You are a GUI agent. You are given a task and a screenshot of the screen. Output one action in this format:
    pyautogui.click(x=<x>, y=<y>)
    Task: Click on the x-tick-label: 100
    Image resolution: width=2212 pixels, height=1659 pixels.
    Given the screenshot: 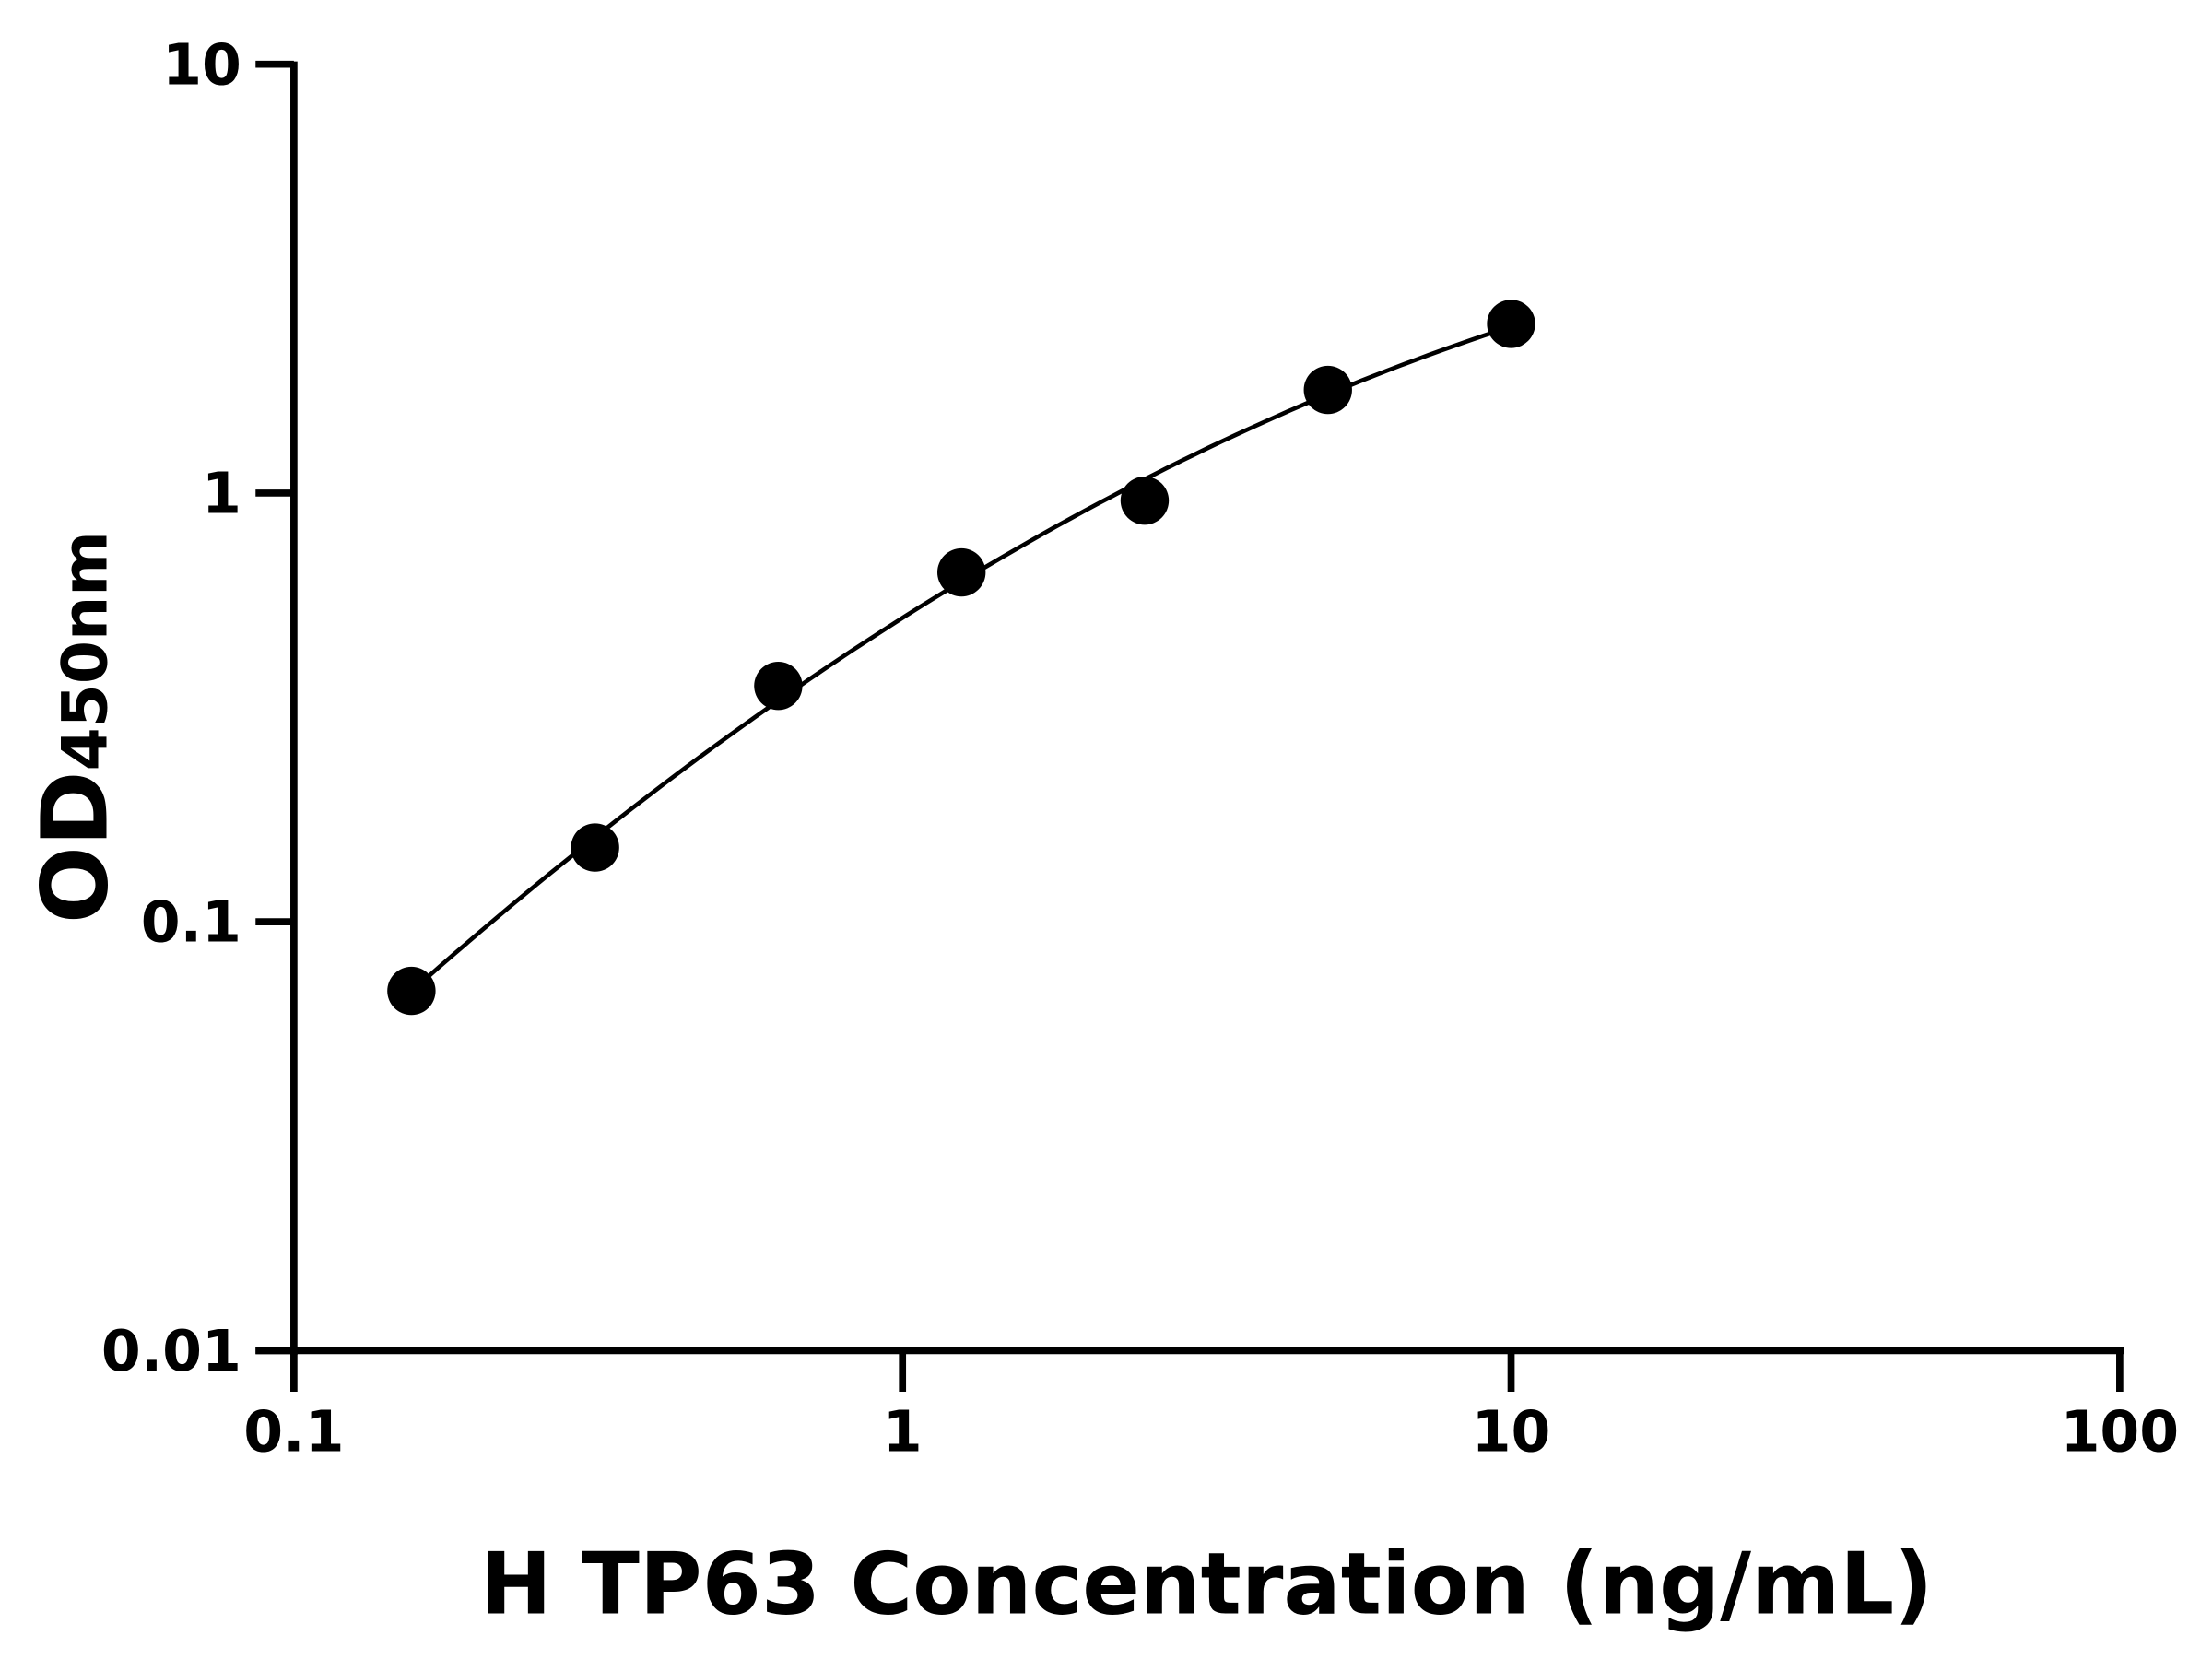 What is the action you would take?
    pyautogui.click(x=2120, y=1432)
    